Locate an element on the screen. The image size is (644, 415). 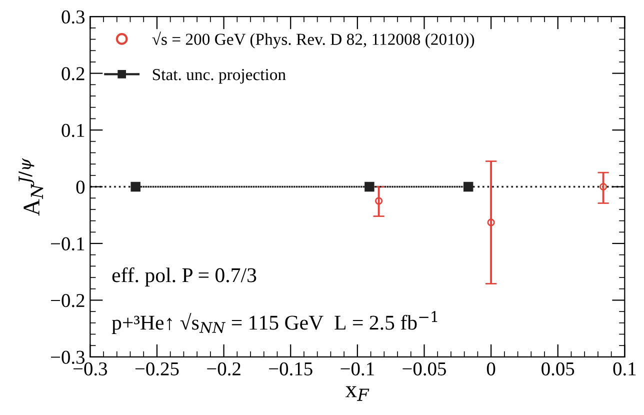
y-tick-label: −0.1 is located at coordinates (67, 243).